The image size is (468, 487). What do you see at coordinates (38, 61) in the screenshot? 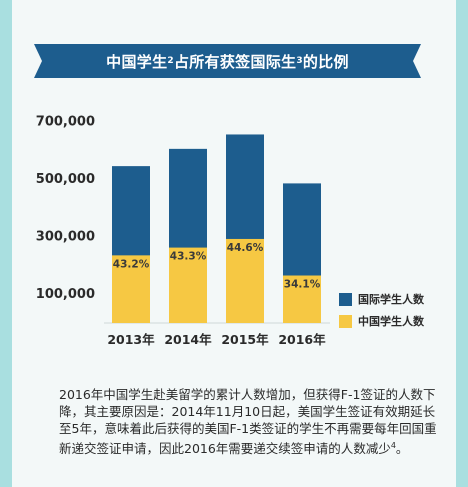
I see `banner-notch-left` at bounding box center [38, 61].